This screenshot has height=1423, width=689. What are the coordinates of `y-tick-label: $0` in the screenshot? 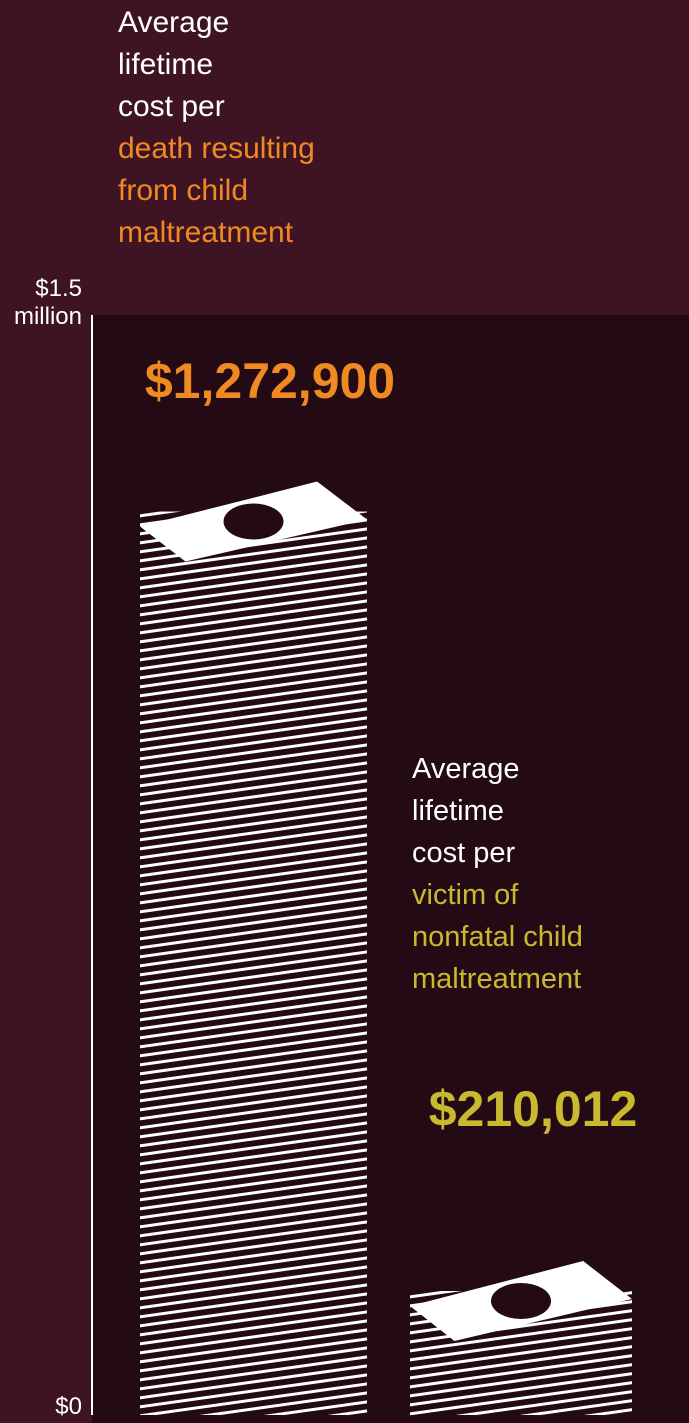 It's located at (68, 1406).